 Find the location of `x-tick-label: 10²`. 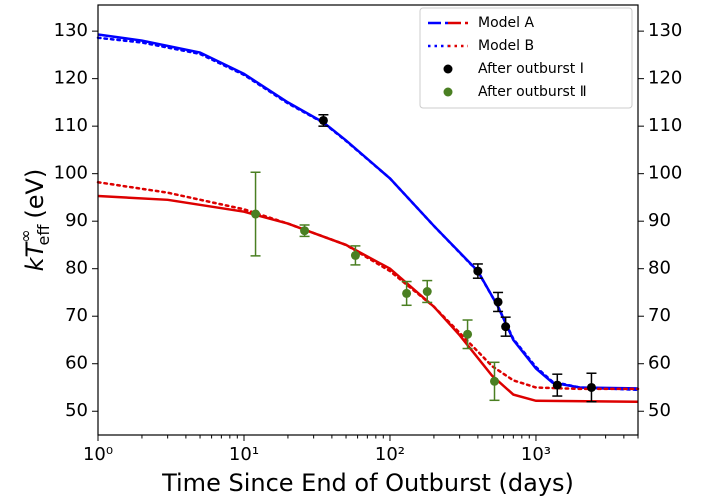

x-tick-label: 10² is located at coordinates (390, 454).